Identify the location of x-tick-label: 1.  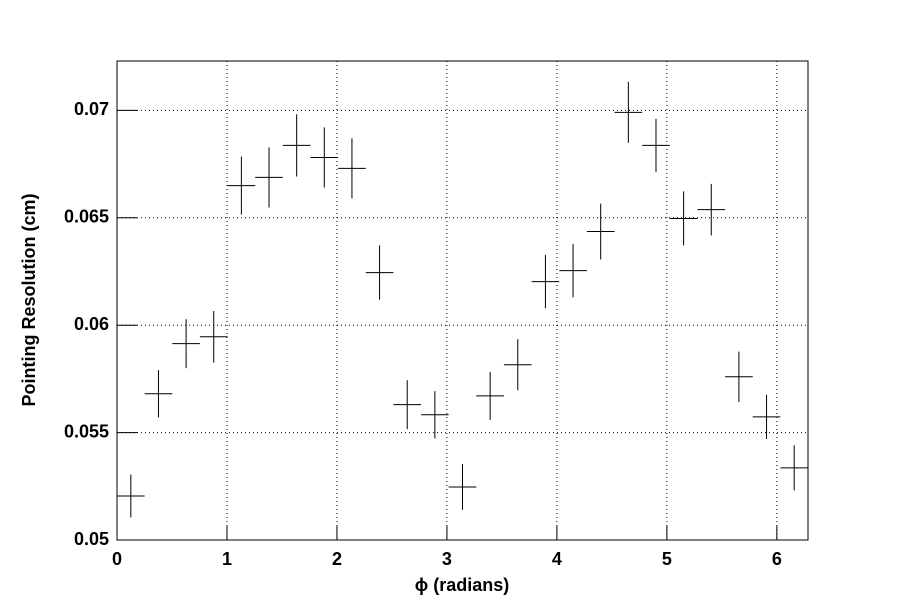
(227, 559).